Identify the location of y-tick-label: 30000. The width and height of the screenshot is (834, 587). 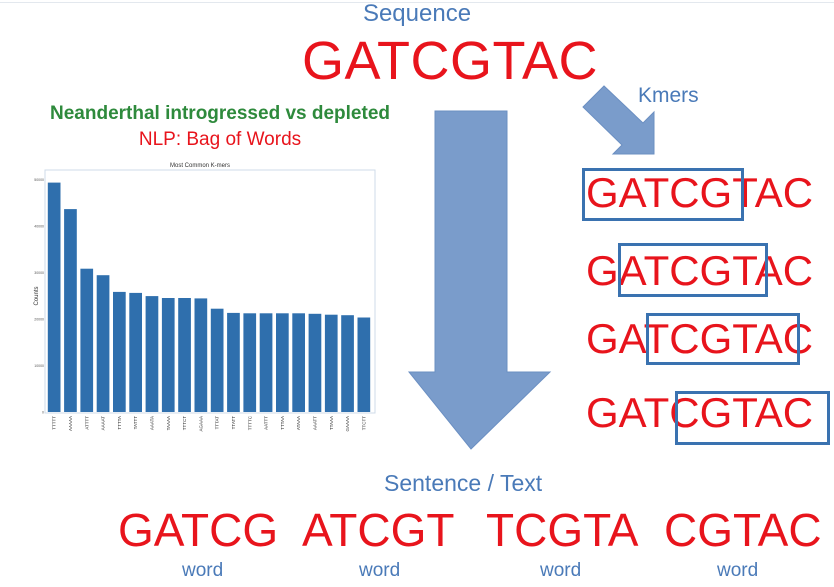
(39, 273).